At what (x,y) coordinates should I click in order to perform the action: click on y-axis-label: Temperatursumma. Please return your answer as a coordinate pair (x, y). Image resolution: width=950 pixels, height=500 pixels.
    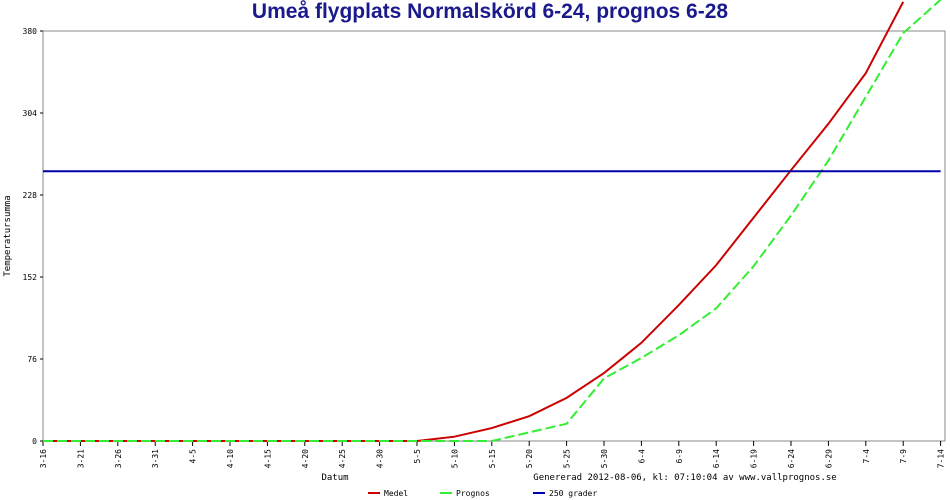
    Looking at the image, I should click on (8, 235).